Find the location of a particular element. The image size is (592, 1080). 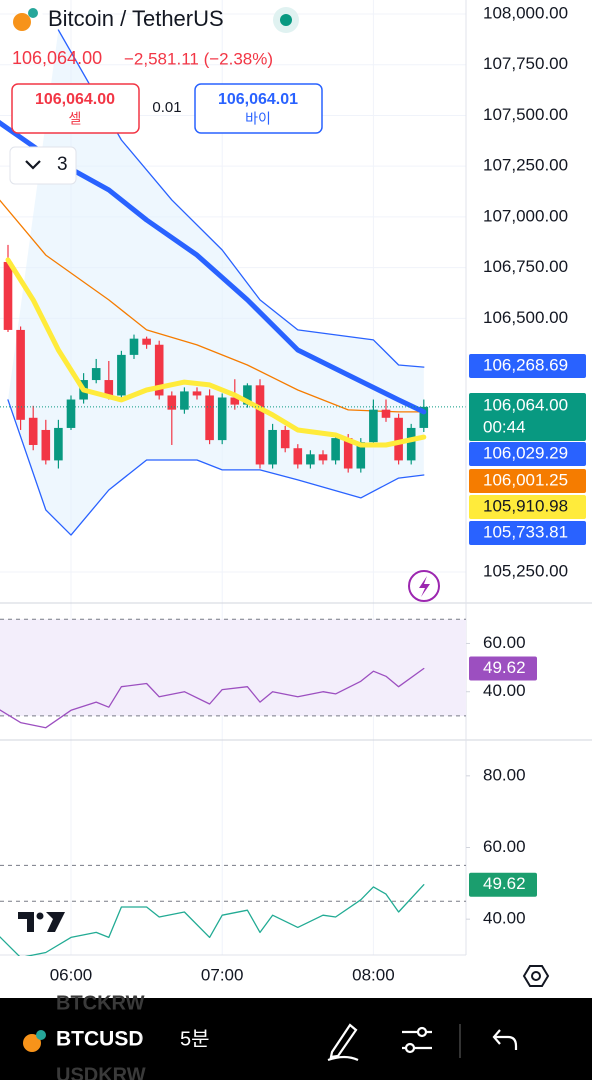

price-badge-label: 106,268.69 is located at coordinates (525, 364).